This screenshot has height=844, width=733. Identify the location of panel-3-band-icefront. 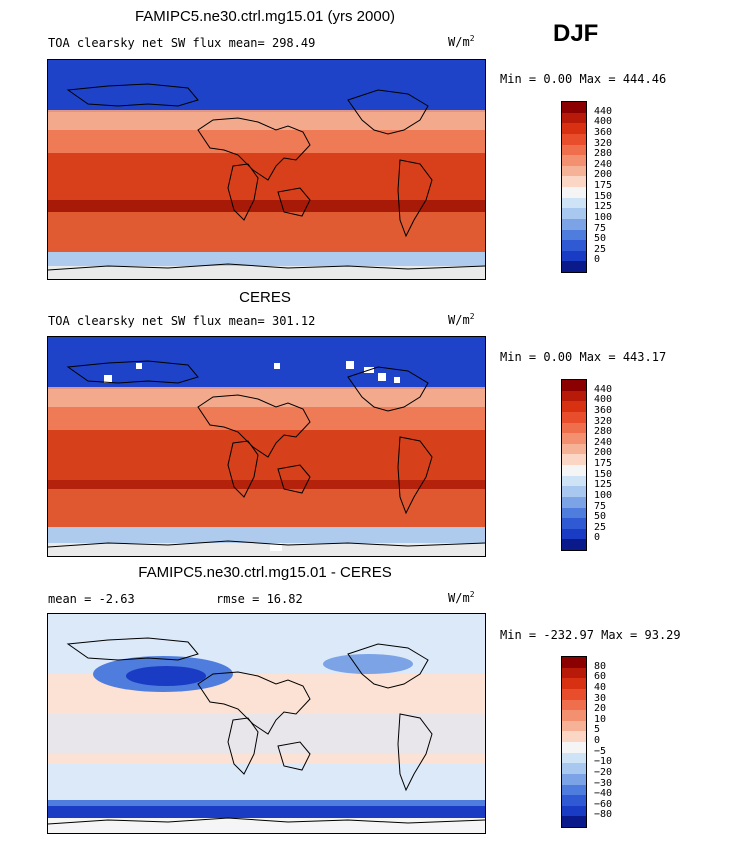
(266, 804).